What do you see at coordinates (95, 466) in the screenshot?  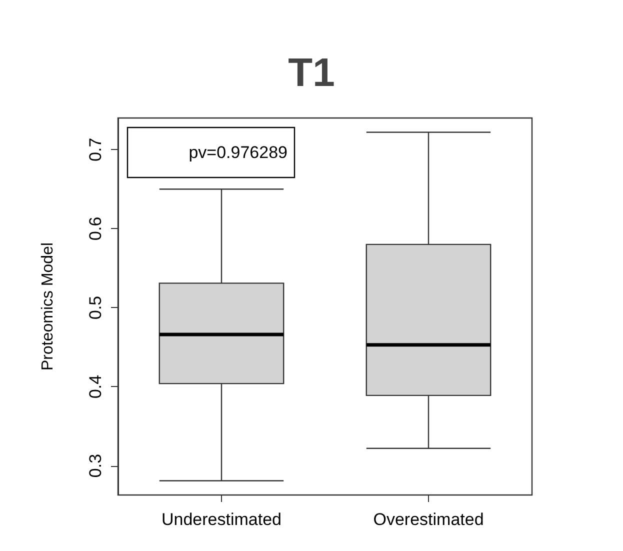 I see `y-tick-label: 0.3` at bounding box center [95, 466].